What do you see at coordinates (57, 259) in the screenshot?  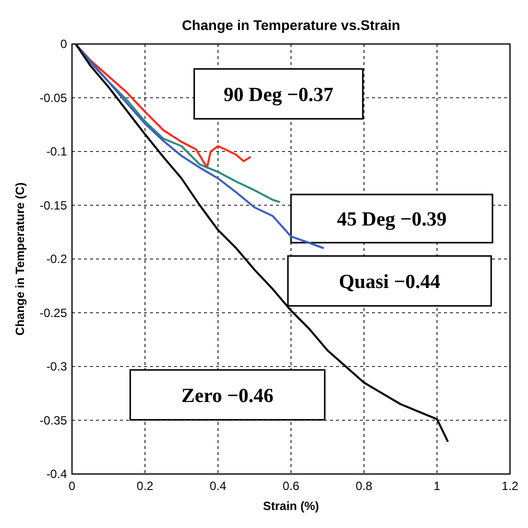 I see `y-tick-label: -0.2` at bounding box center [57, 259].